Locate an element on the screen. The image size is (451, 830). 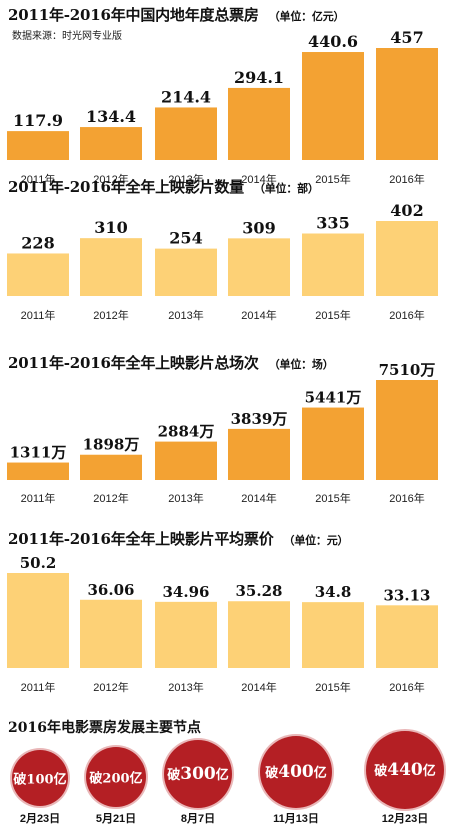
value-label-4: 309 is located at coordinates (258, 227).